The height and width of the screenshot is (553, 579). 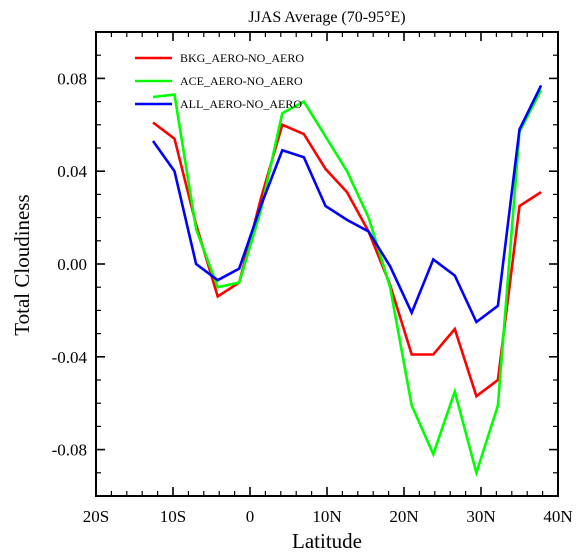 What do you see at coordinates (326, 516) in the screenshot?
I see `x-tick-label: 10N` at bounding box center [326, 516].